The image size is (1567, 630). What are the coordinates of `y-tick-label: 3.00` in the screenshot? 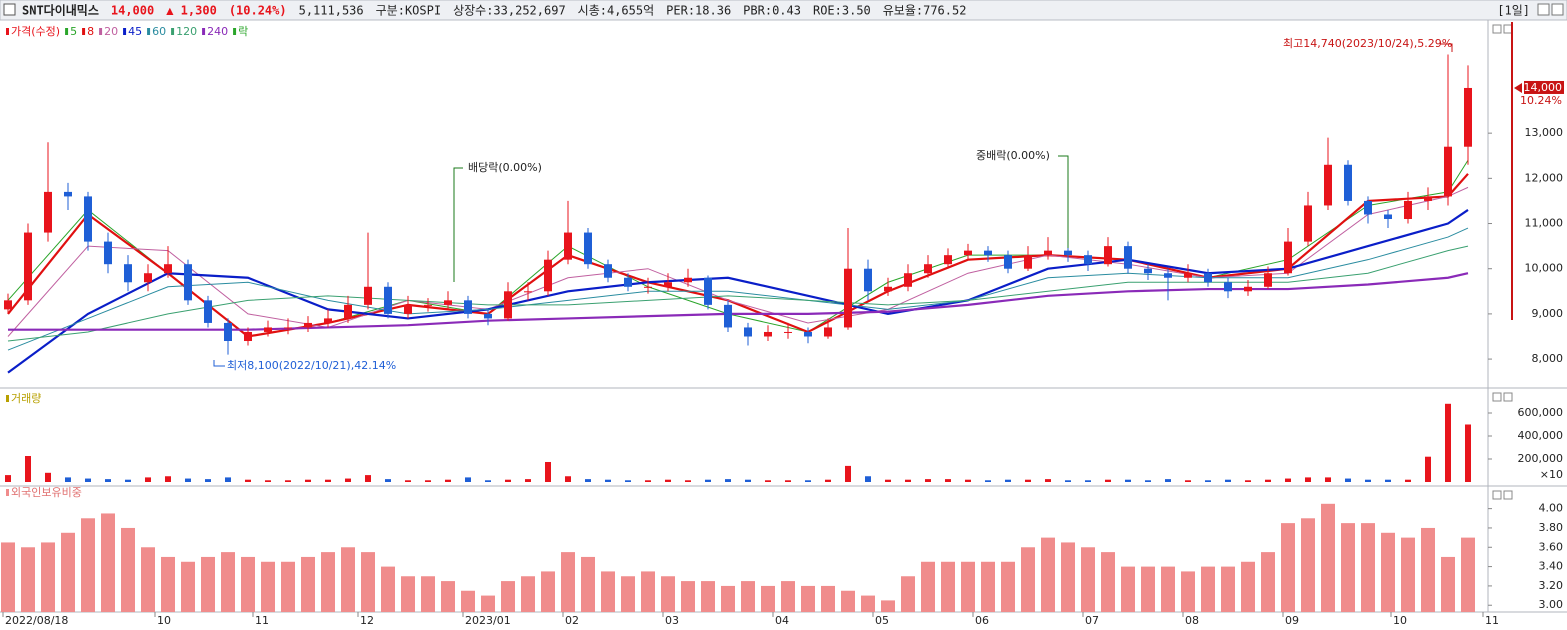 It's located at (1551, 604).